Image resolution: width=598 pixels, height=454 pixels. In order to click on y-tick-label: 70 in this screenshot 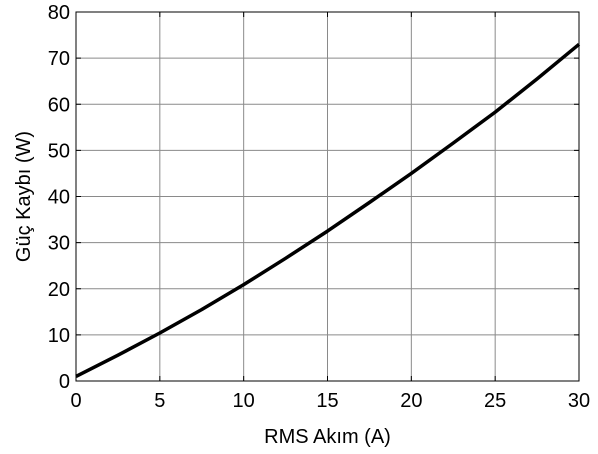, I will do `click(59, 59)`.